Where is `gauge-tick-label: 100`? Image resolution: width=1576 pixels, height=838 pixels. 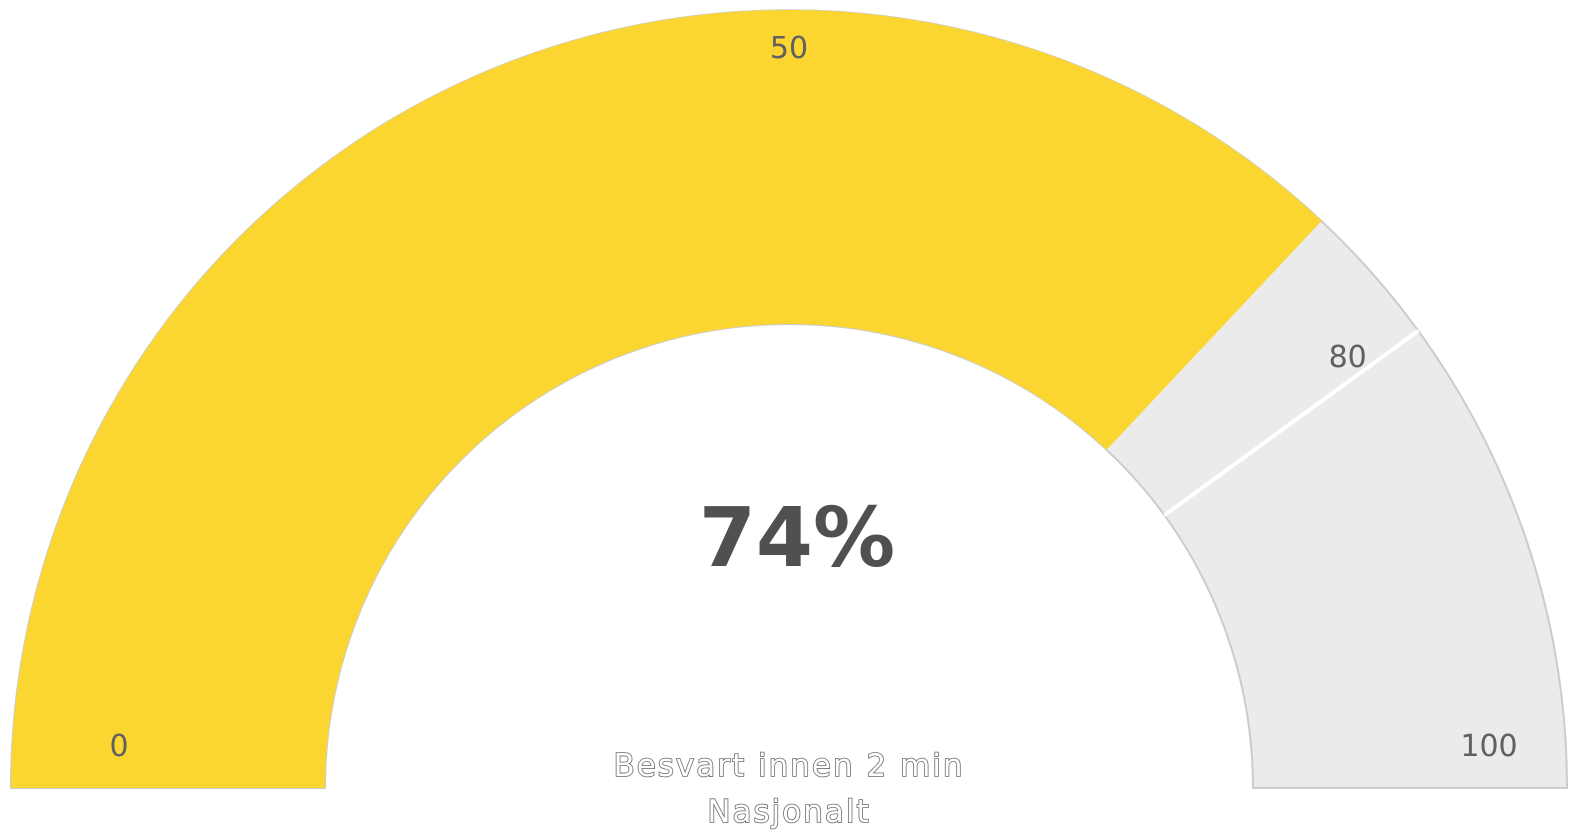 gauge-tick-label: 100 is located at coordinates (1488, 746).